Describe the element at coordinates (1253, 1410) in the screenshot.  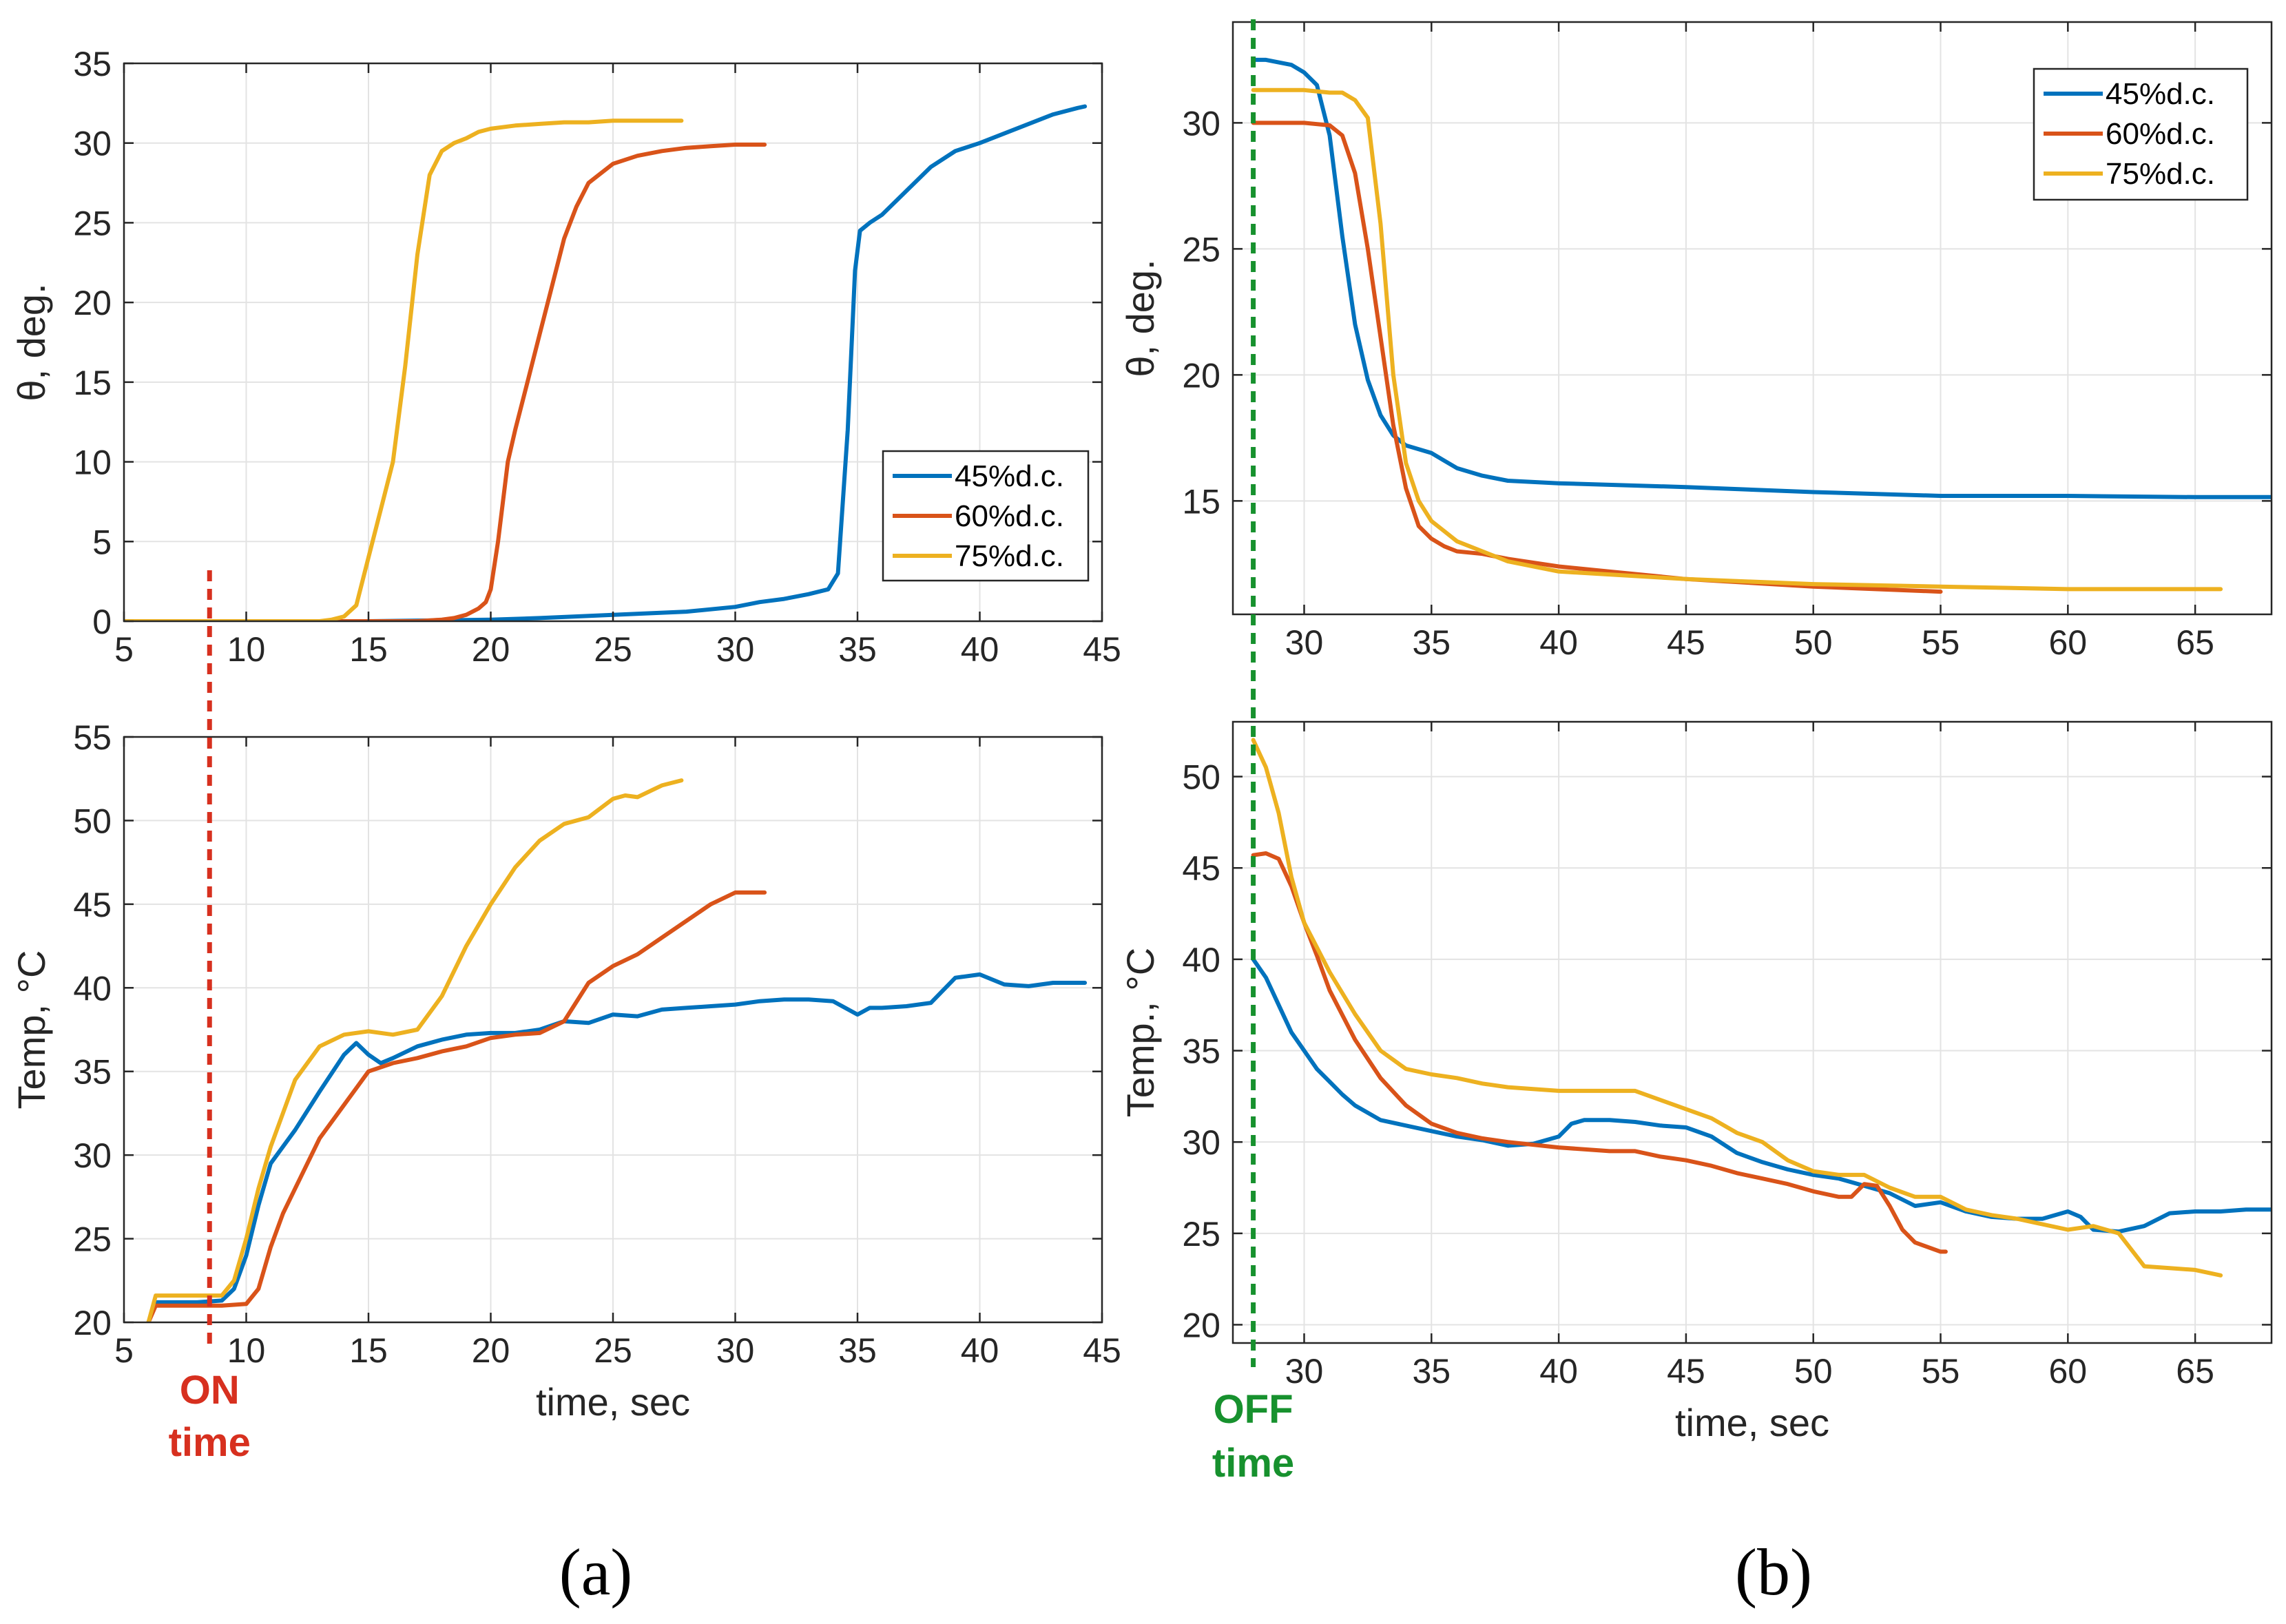
I see `off-time-label: OFF` at that location.